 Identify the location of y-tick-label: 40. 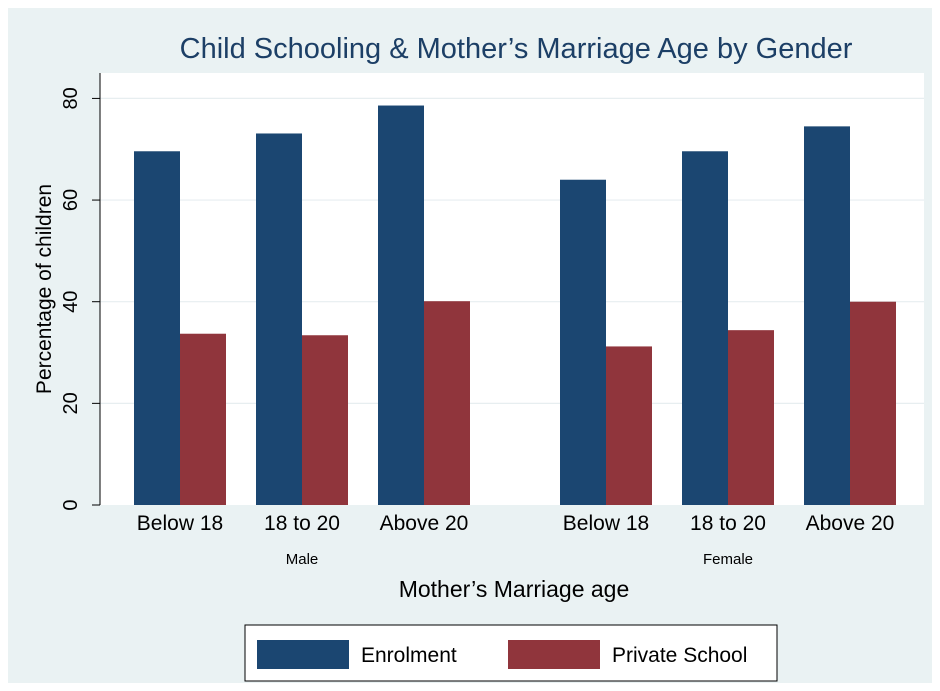
(71, 302).